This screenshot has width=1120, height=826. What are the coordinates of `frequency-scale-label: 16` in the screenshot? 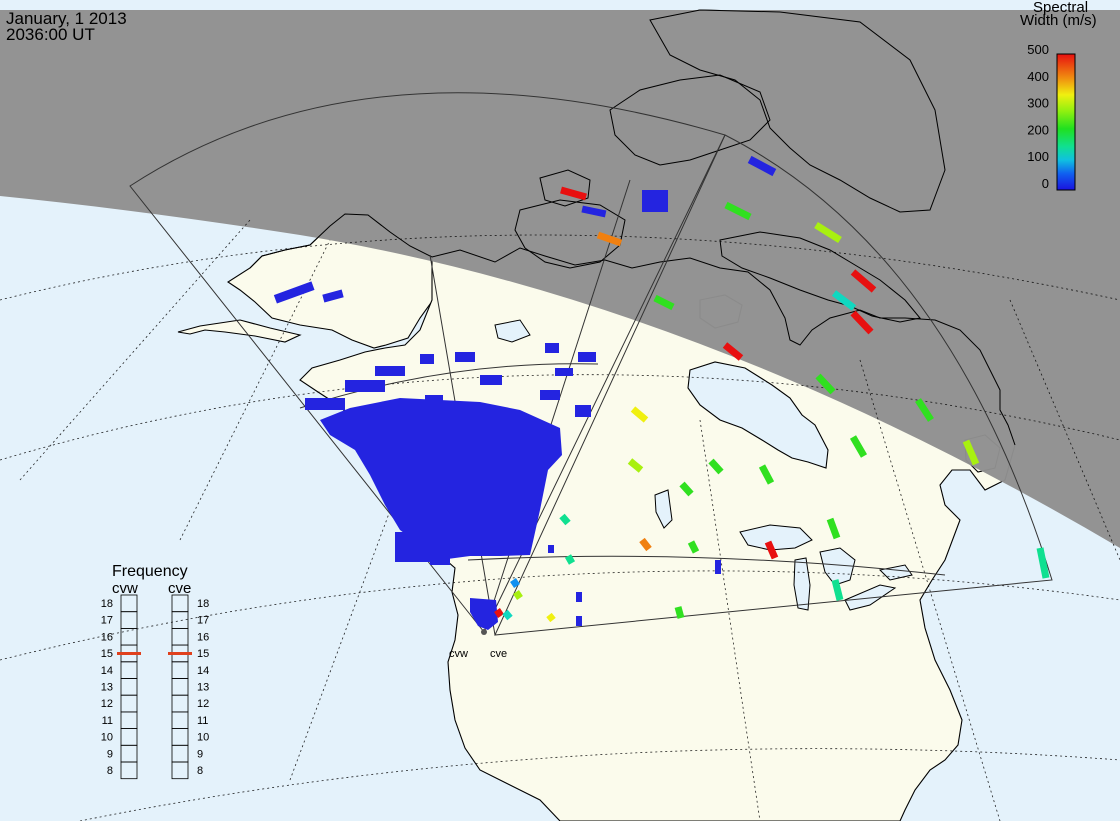 It's located at (203, 637).